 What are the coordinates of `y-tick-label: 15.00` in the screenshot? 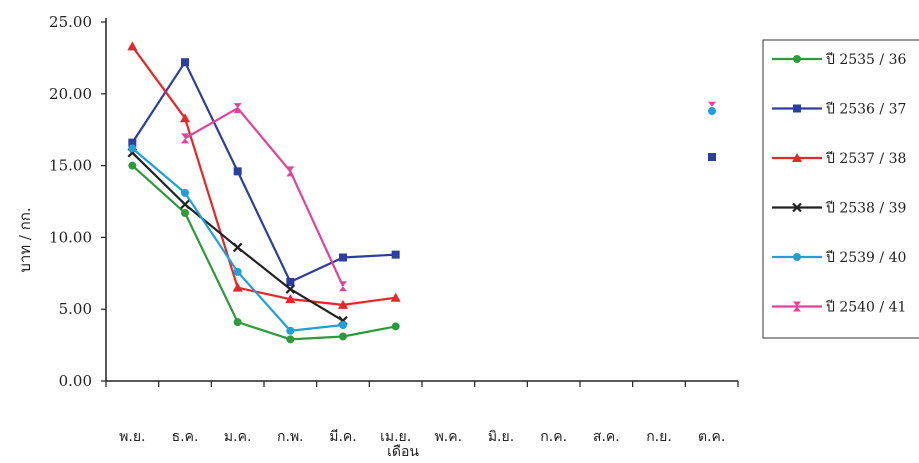 It's located at (70, 166).